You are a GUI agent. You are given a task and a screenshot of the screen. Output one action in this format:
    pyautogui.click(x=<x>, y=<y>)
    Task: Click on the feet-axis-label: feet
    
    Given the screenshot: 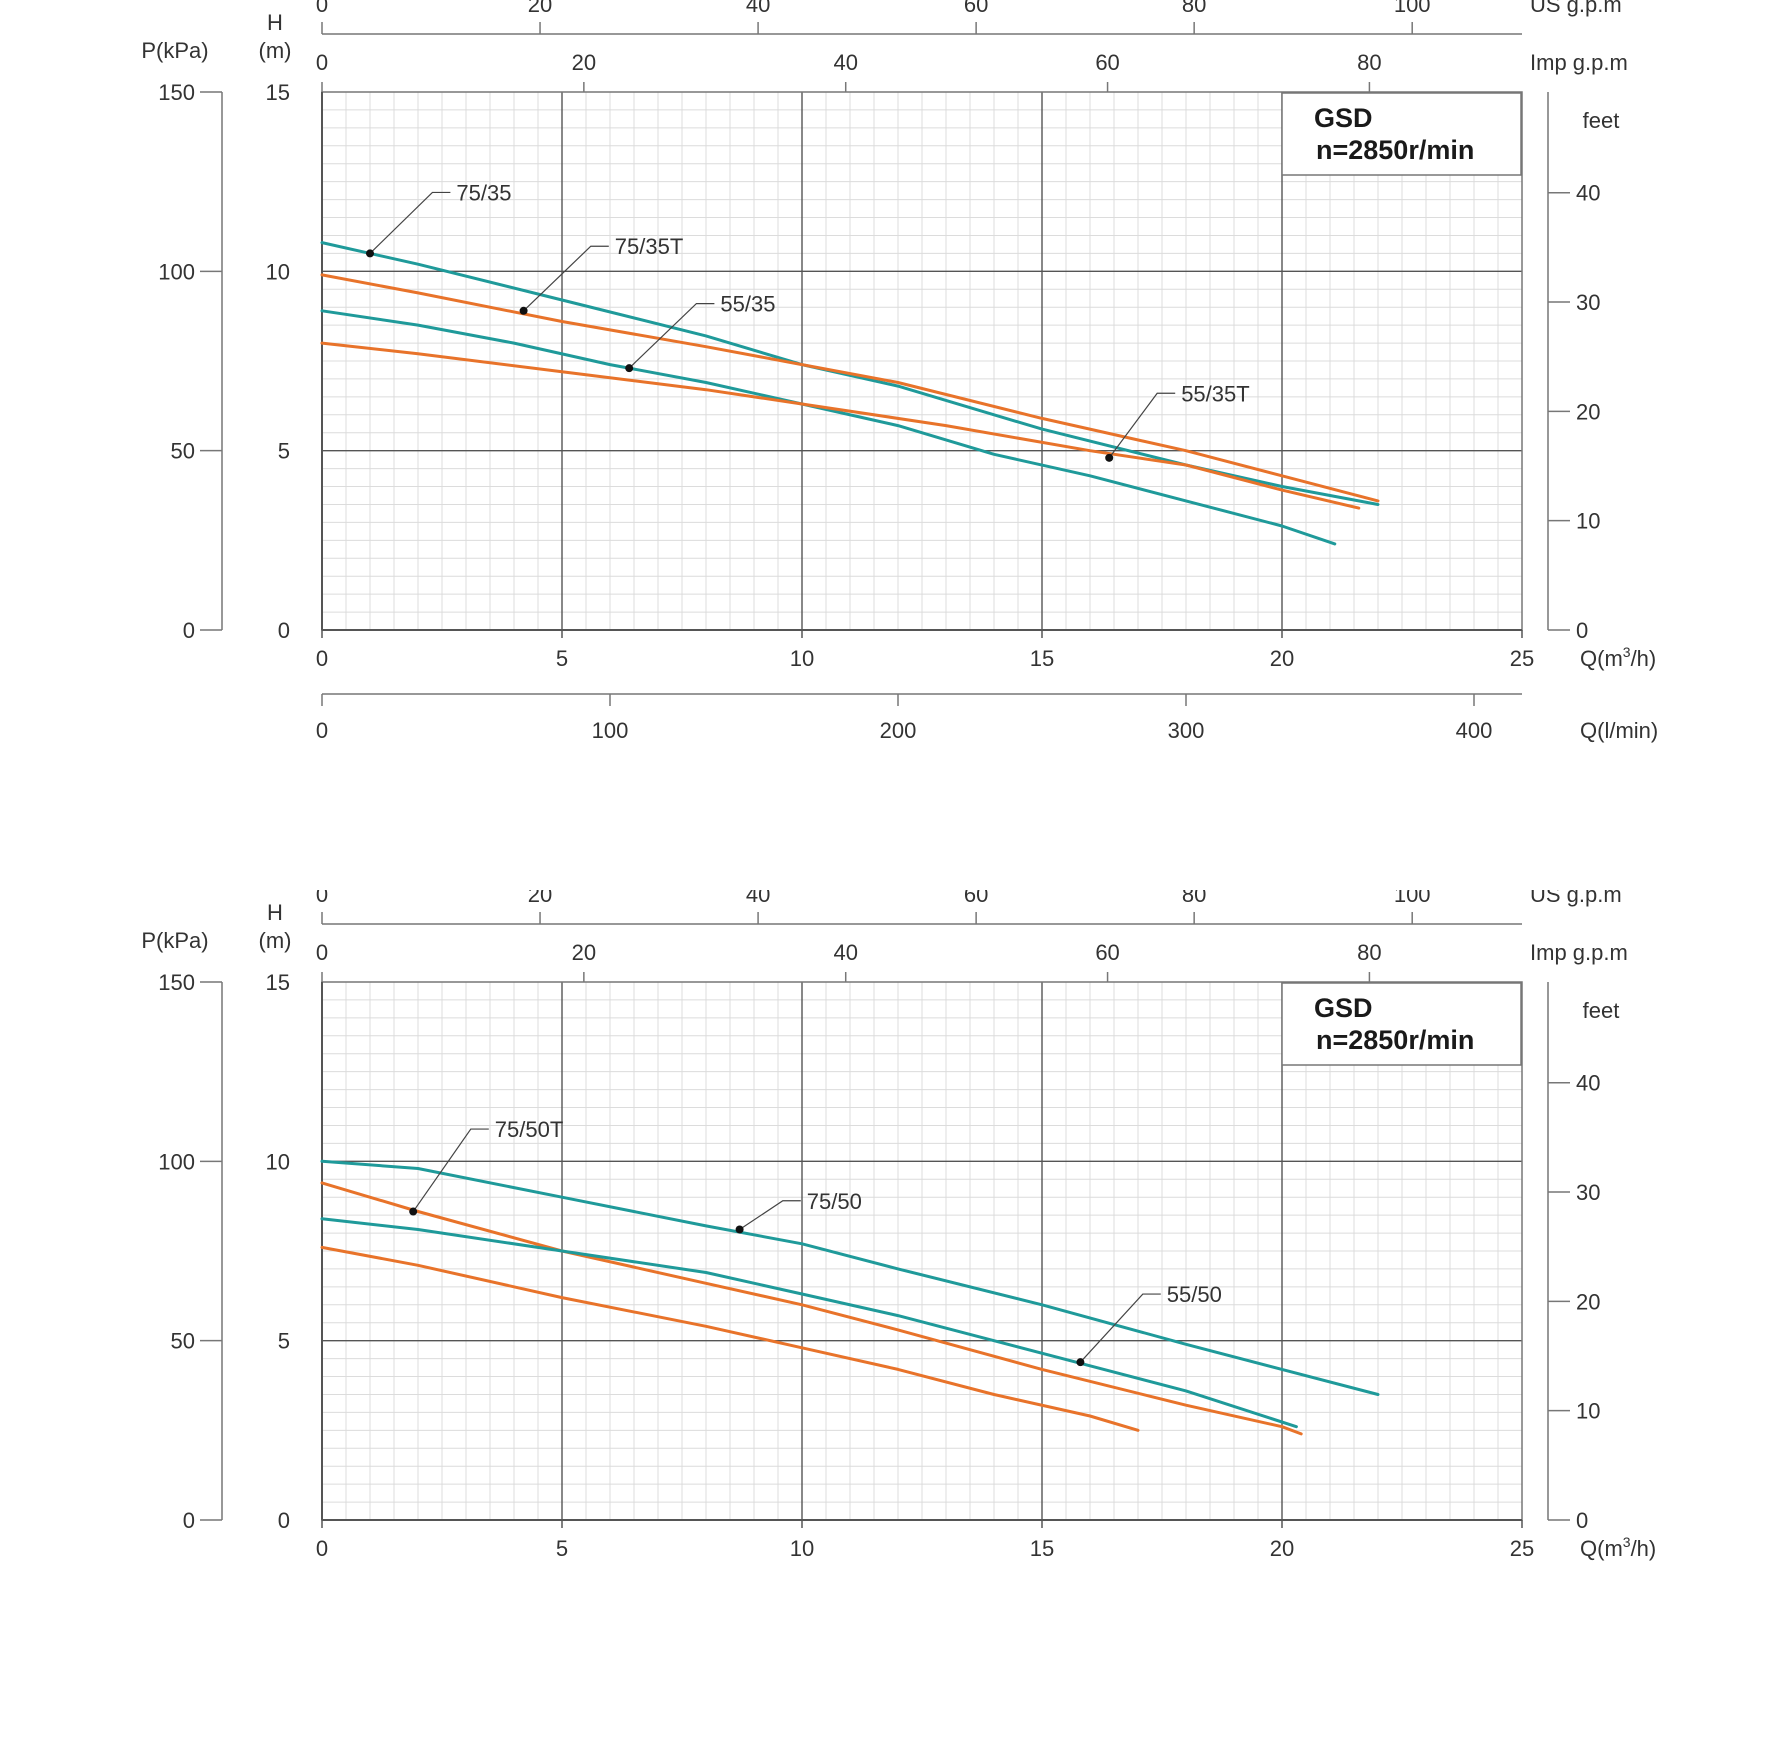 What is the action you would take?
    pyautogui.click(x=1601, y=1010)
    